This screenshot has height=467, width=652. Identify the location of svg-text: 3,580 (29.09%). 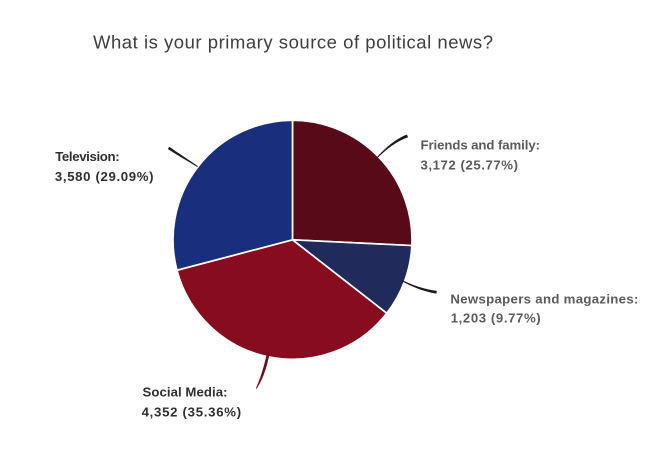
(104, 176).